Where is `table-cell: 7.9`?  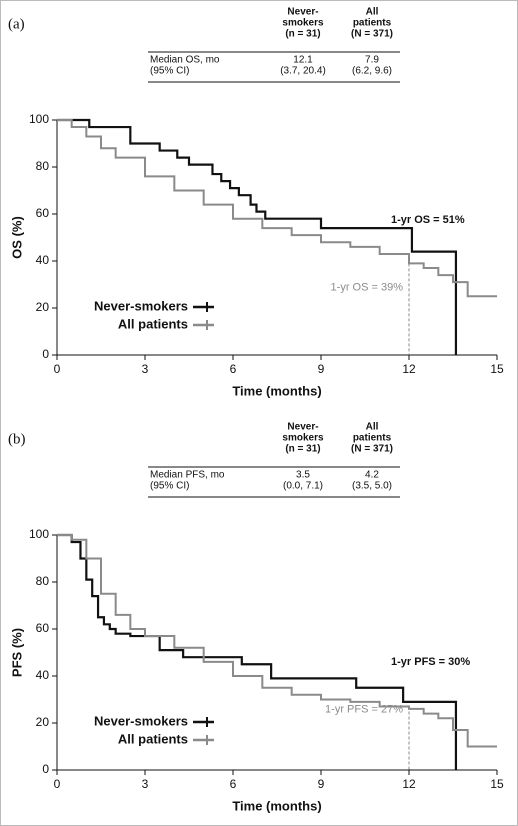 table-cell: 7.9 is located at coordinates (372, 60).